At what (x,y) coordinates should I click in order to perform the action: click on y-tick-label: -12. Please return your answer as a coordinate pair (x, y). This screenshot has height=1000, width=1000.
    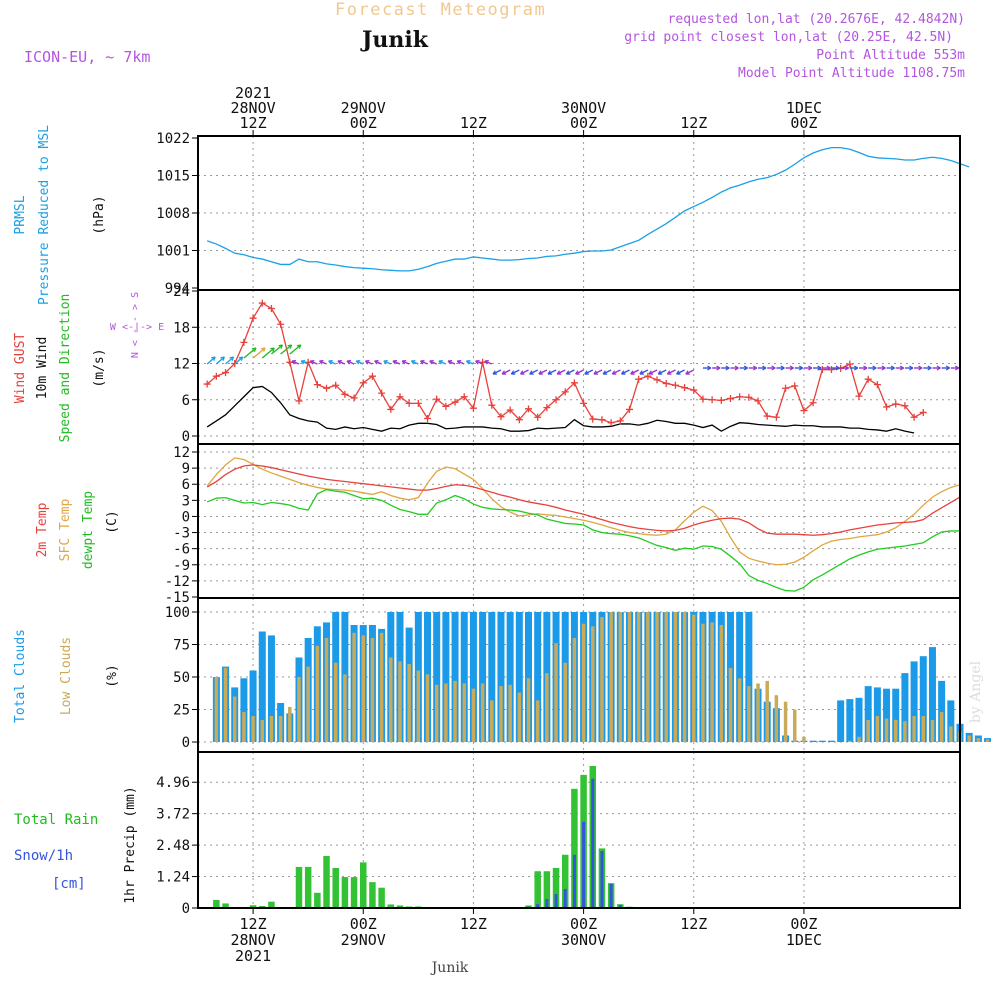
    Looking at the image, I should click on (177, 582).